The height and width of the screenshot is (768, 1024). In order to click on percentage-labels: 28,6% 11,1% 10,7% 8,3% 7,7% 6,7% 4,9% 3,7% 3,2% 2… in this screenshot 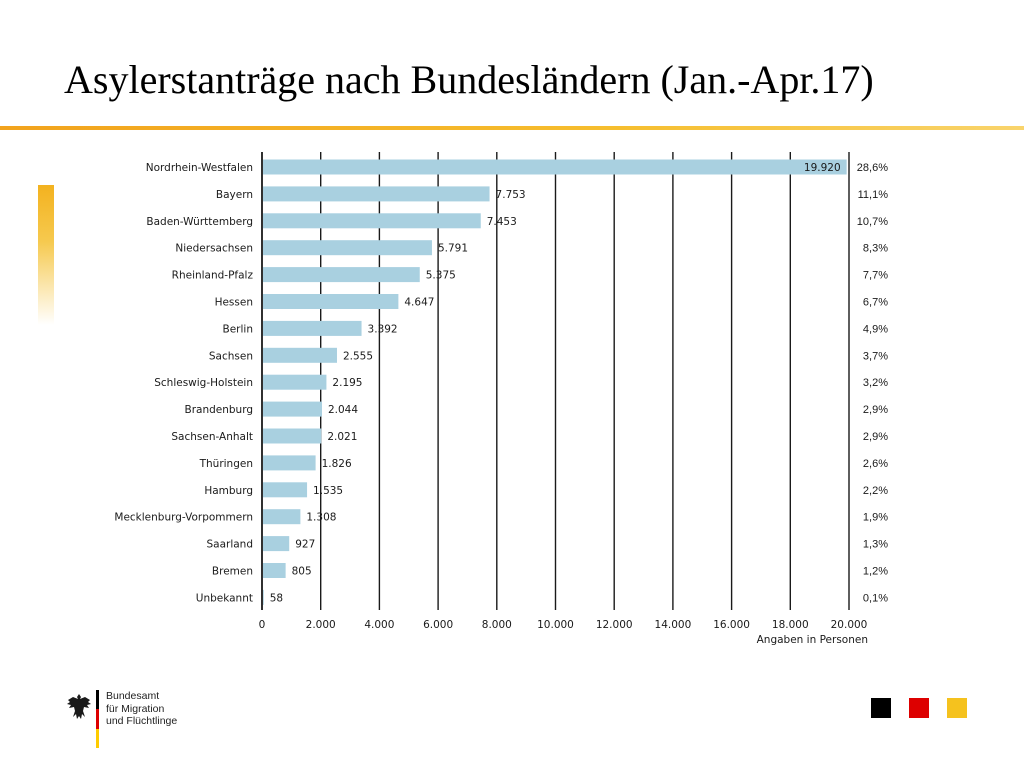, I will do `click(872, 383)`.